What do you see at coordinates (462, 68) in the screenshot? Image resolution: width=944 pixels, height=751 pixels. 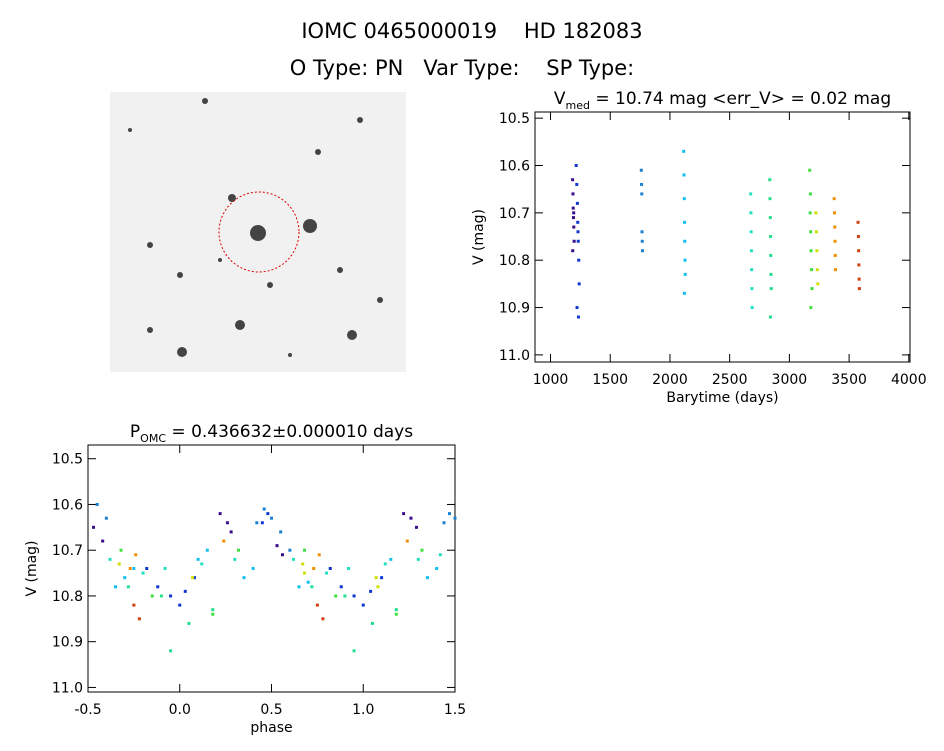 I see `page-subtitle: O Type: PN Var Type: SP Type:` at bounding box center [462, 68].